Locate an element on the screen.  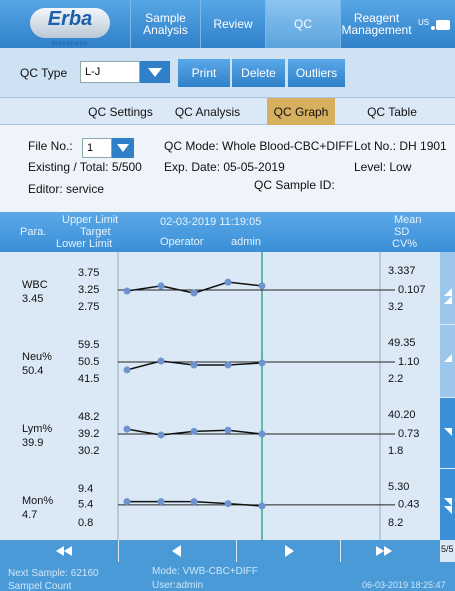
target: 39.2 is located at coordinates (88, 434).